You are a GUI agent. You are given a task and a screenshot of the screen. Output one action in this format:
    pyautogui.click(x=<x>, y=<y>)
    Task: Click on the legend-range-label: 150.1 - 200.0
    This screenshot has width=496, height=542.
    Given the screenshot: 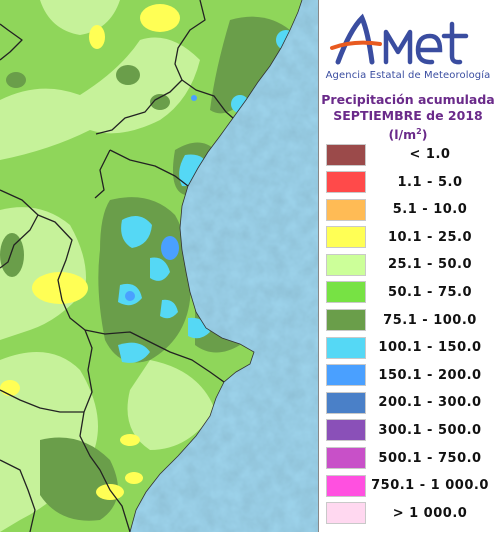 What is the action you would take?
    pyautogui.click(x=430, y=375)
    